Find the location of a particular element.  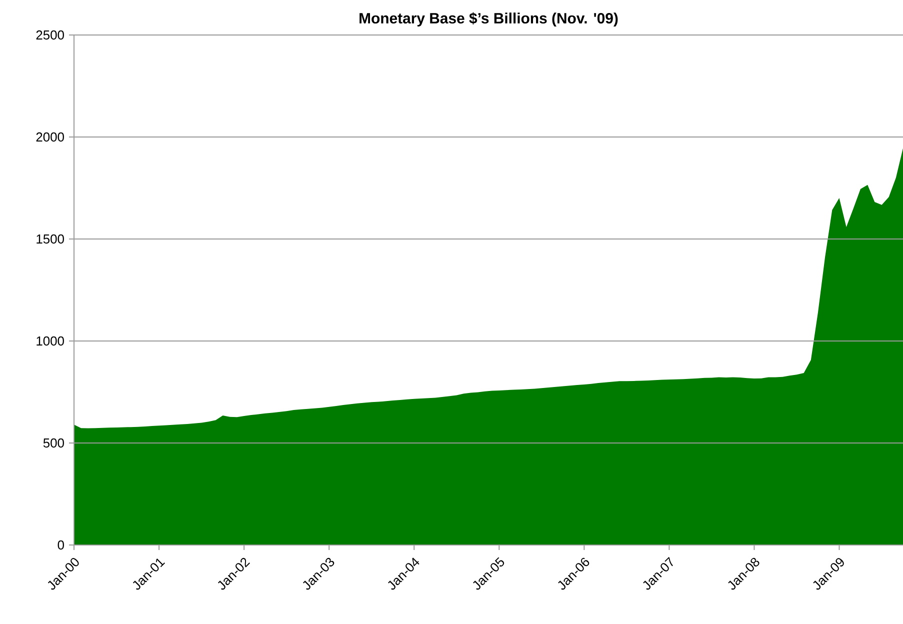

y-tick-label: 1500 is located at coordinates (50, 239).